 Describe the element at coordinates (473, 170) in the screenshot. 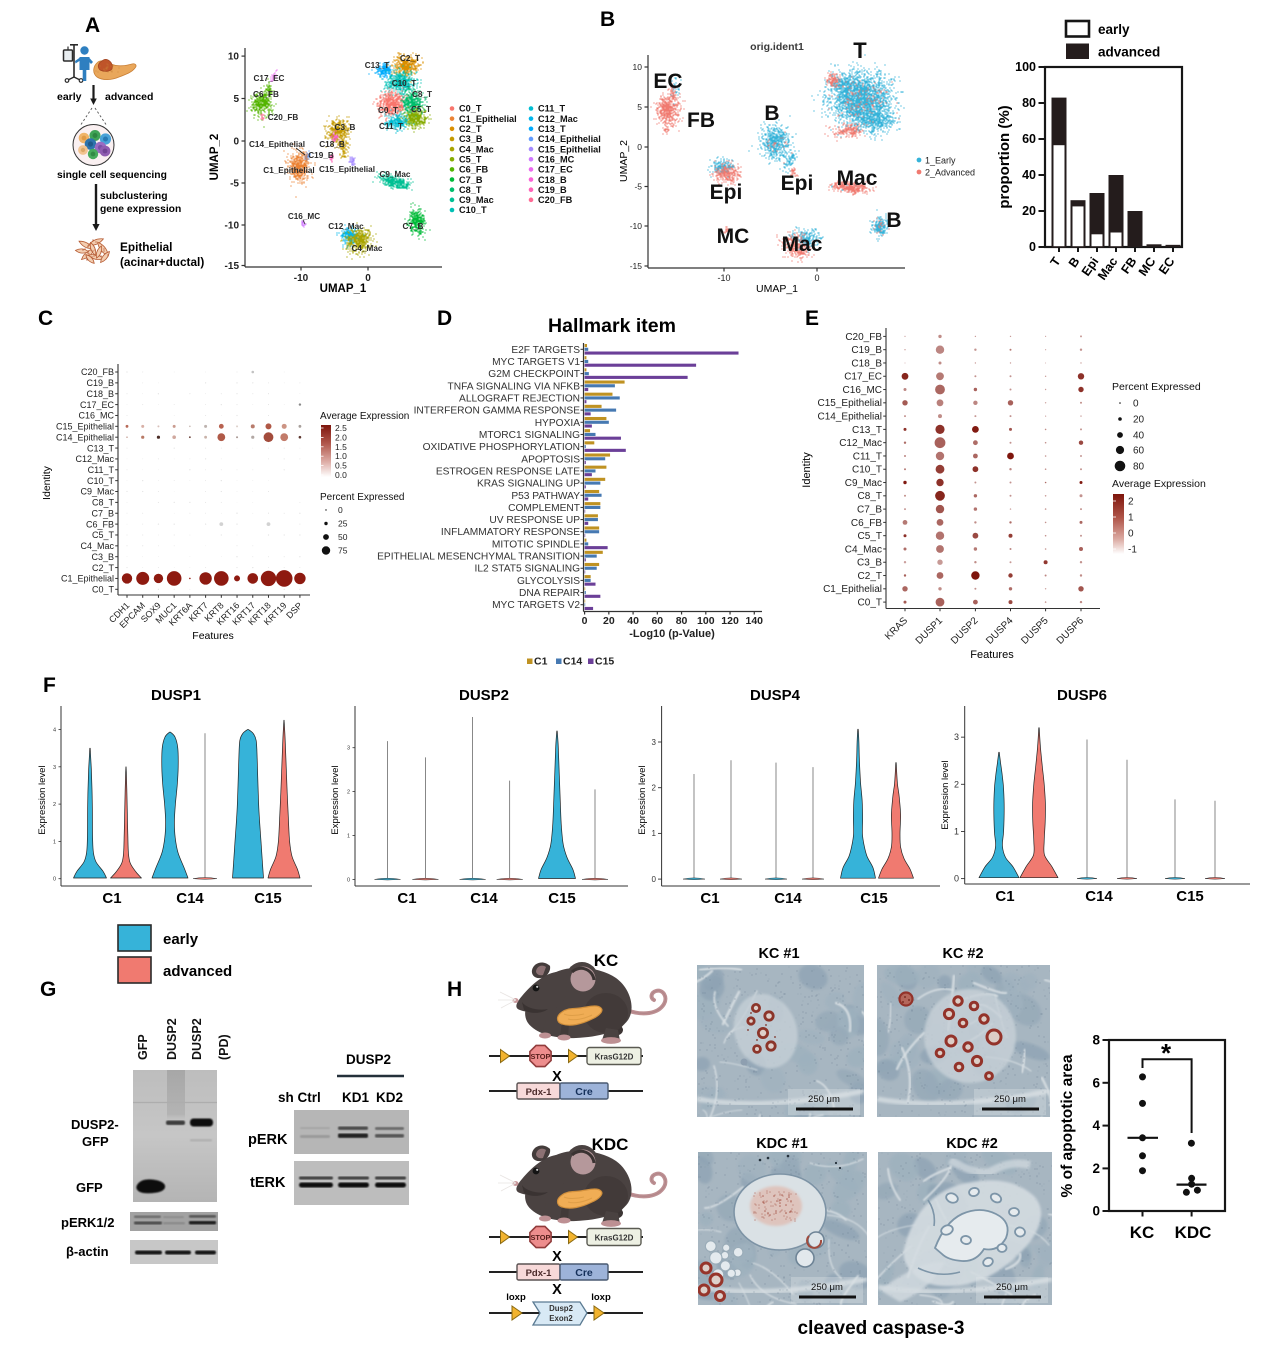

I see `svg-text: C6_FB` at that location.